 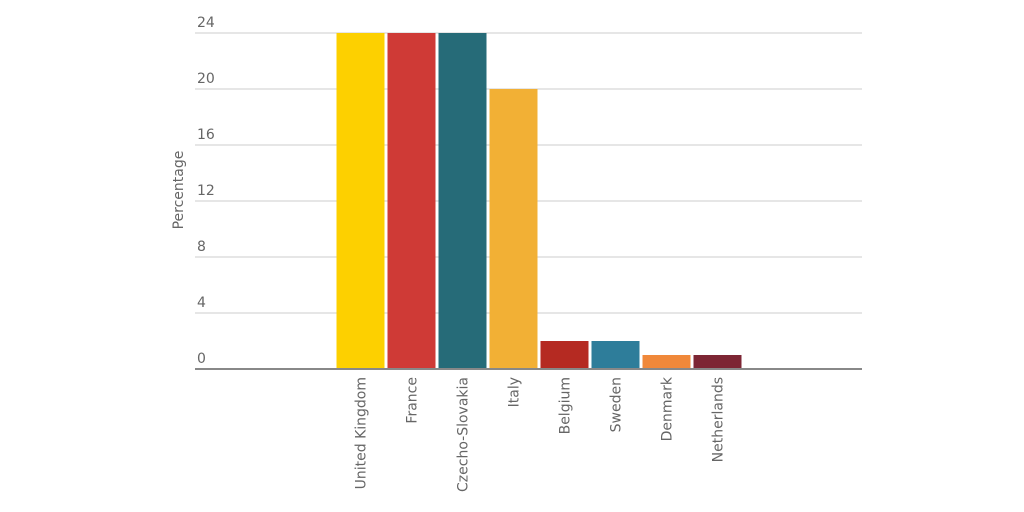 I want to click on x-tick-label: United Kingdom, so click(x=362, y=433).